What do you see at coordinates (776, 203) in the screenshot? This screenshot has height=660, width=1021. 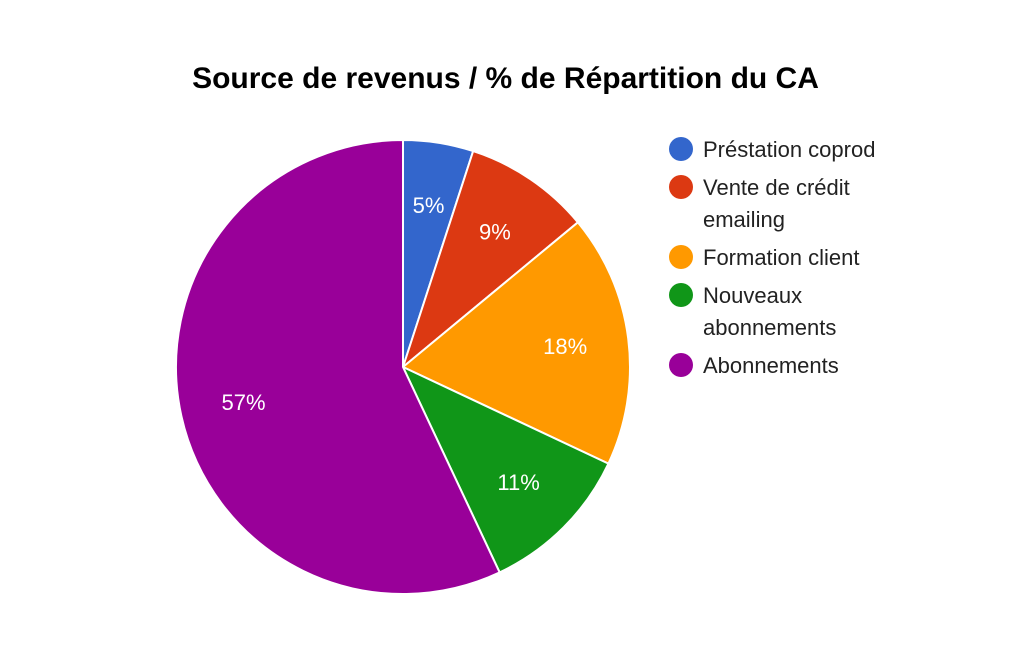 I see `legend-label: Vente de crédit emailing` at bounding box center [776, 203].